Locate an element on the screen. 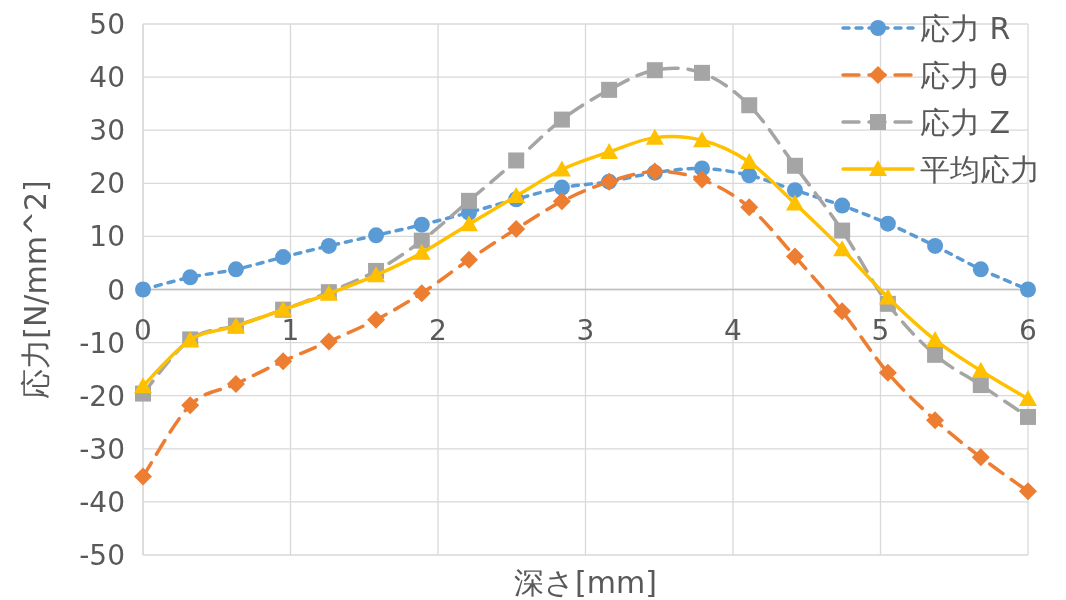 Image resolution: width=1066 pixels, height=600 pixels. y-tick-label: 0 is located at coordinates (116, 290).